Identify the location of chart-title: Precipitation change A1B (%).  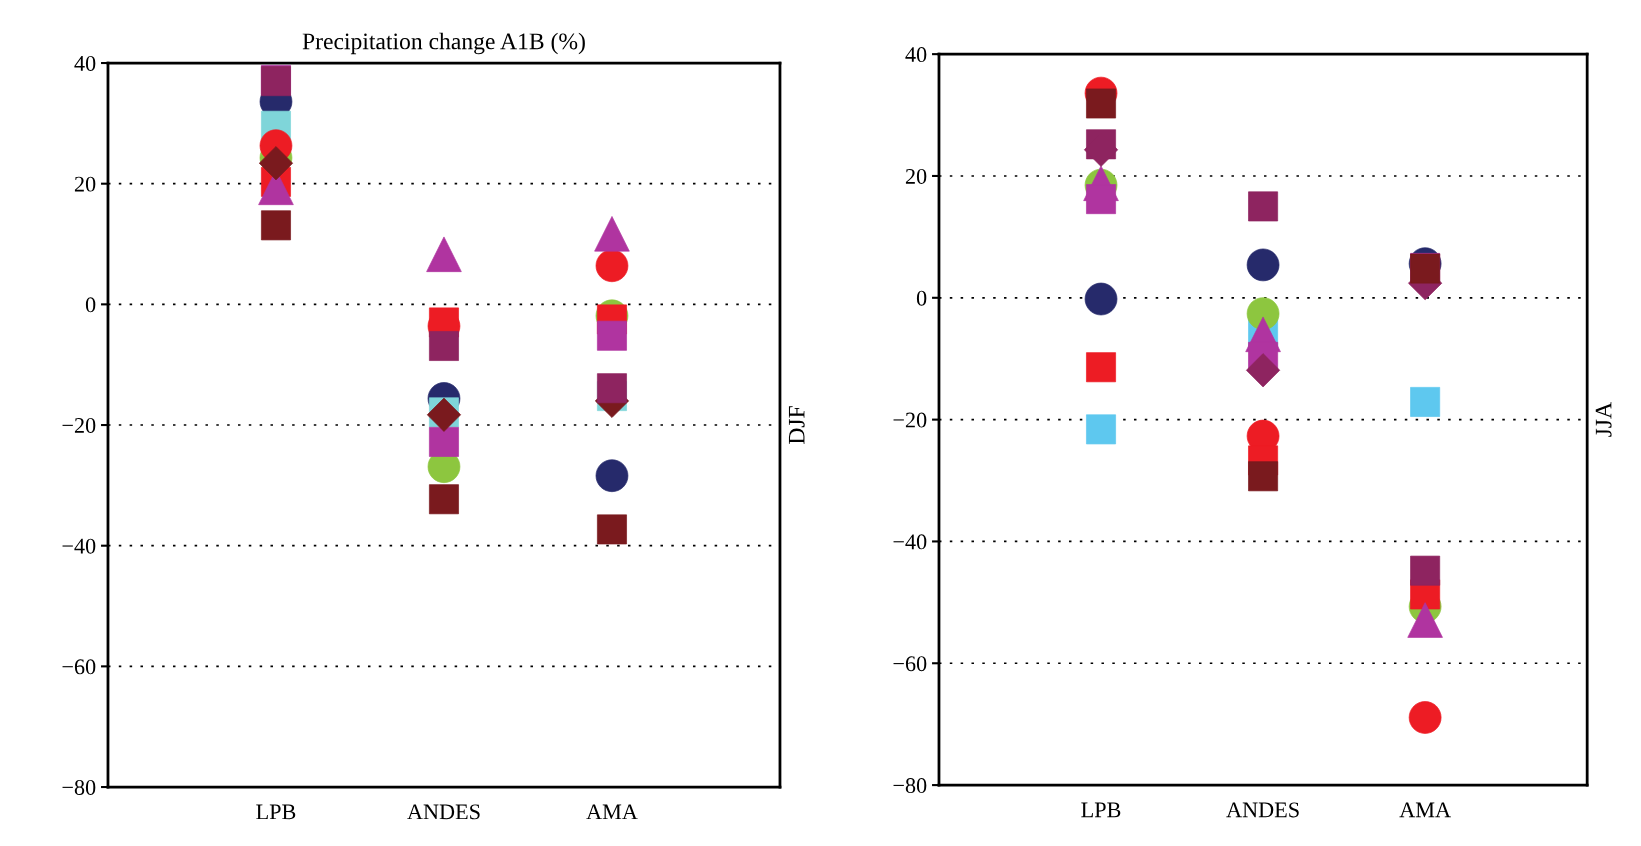
(443, 43).